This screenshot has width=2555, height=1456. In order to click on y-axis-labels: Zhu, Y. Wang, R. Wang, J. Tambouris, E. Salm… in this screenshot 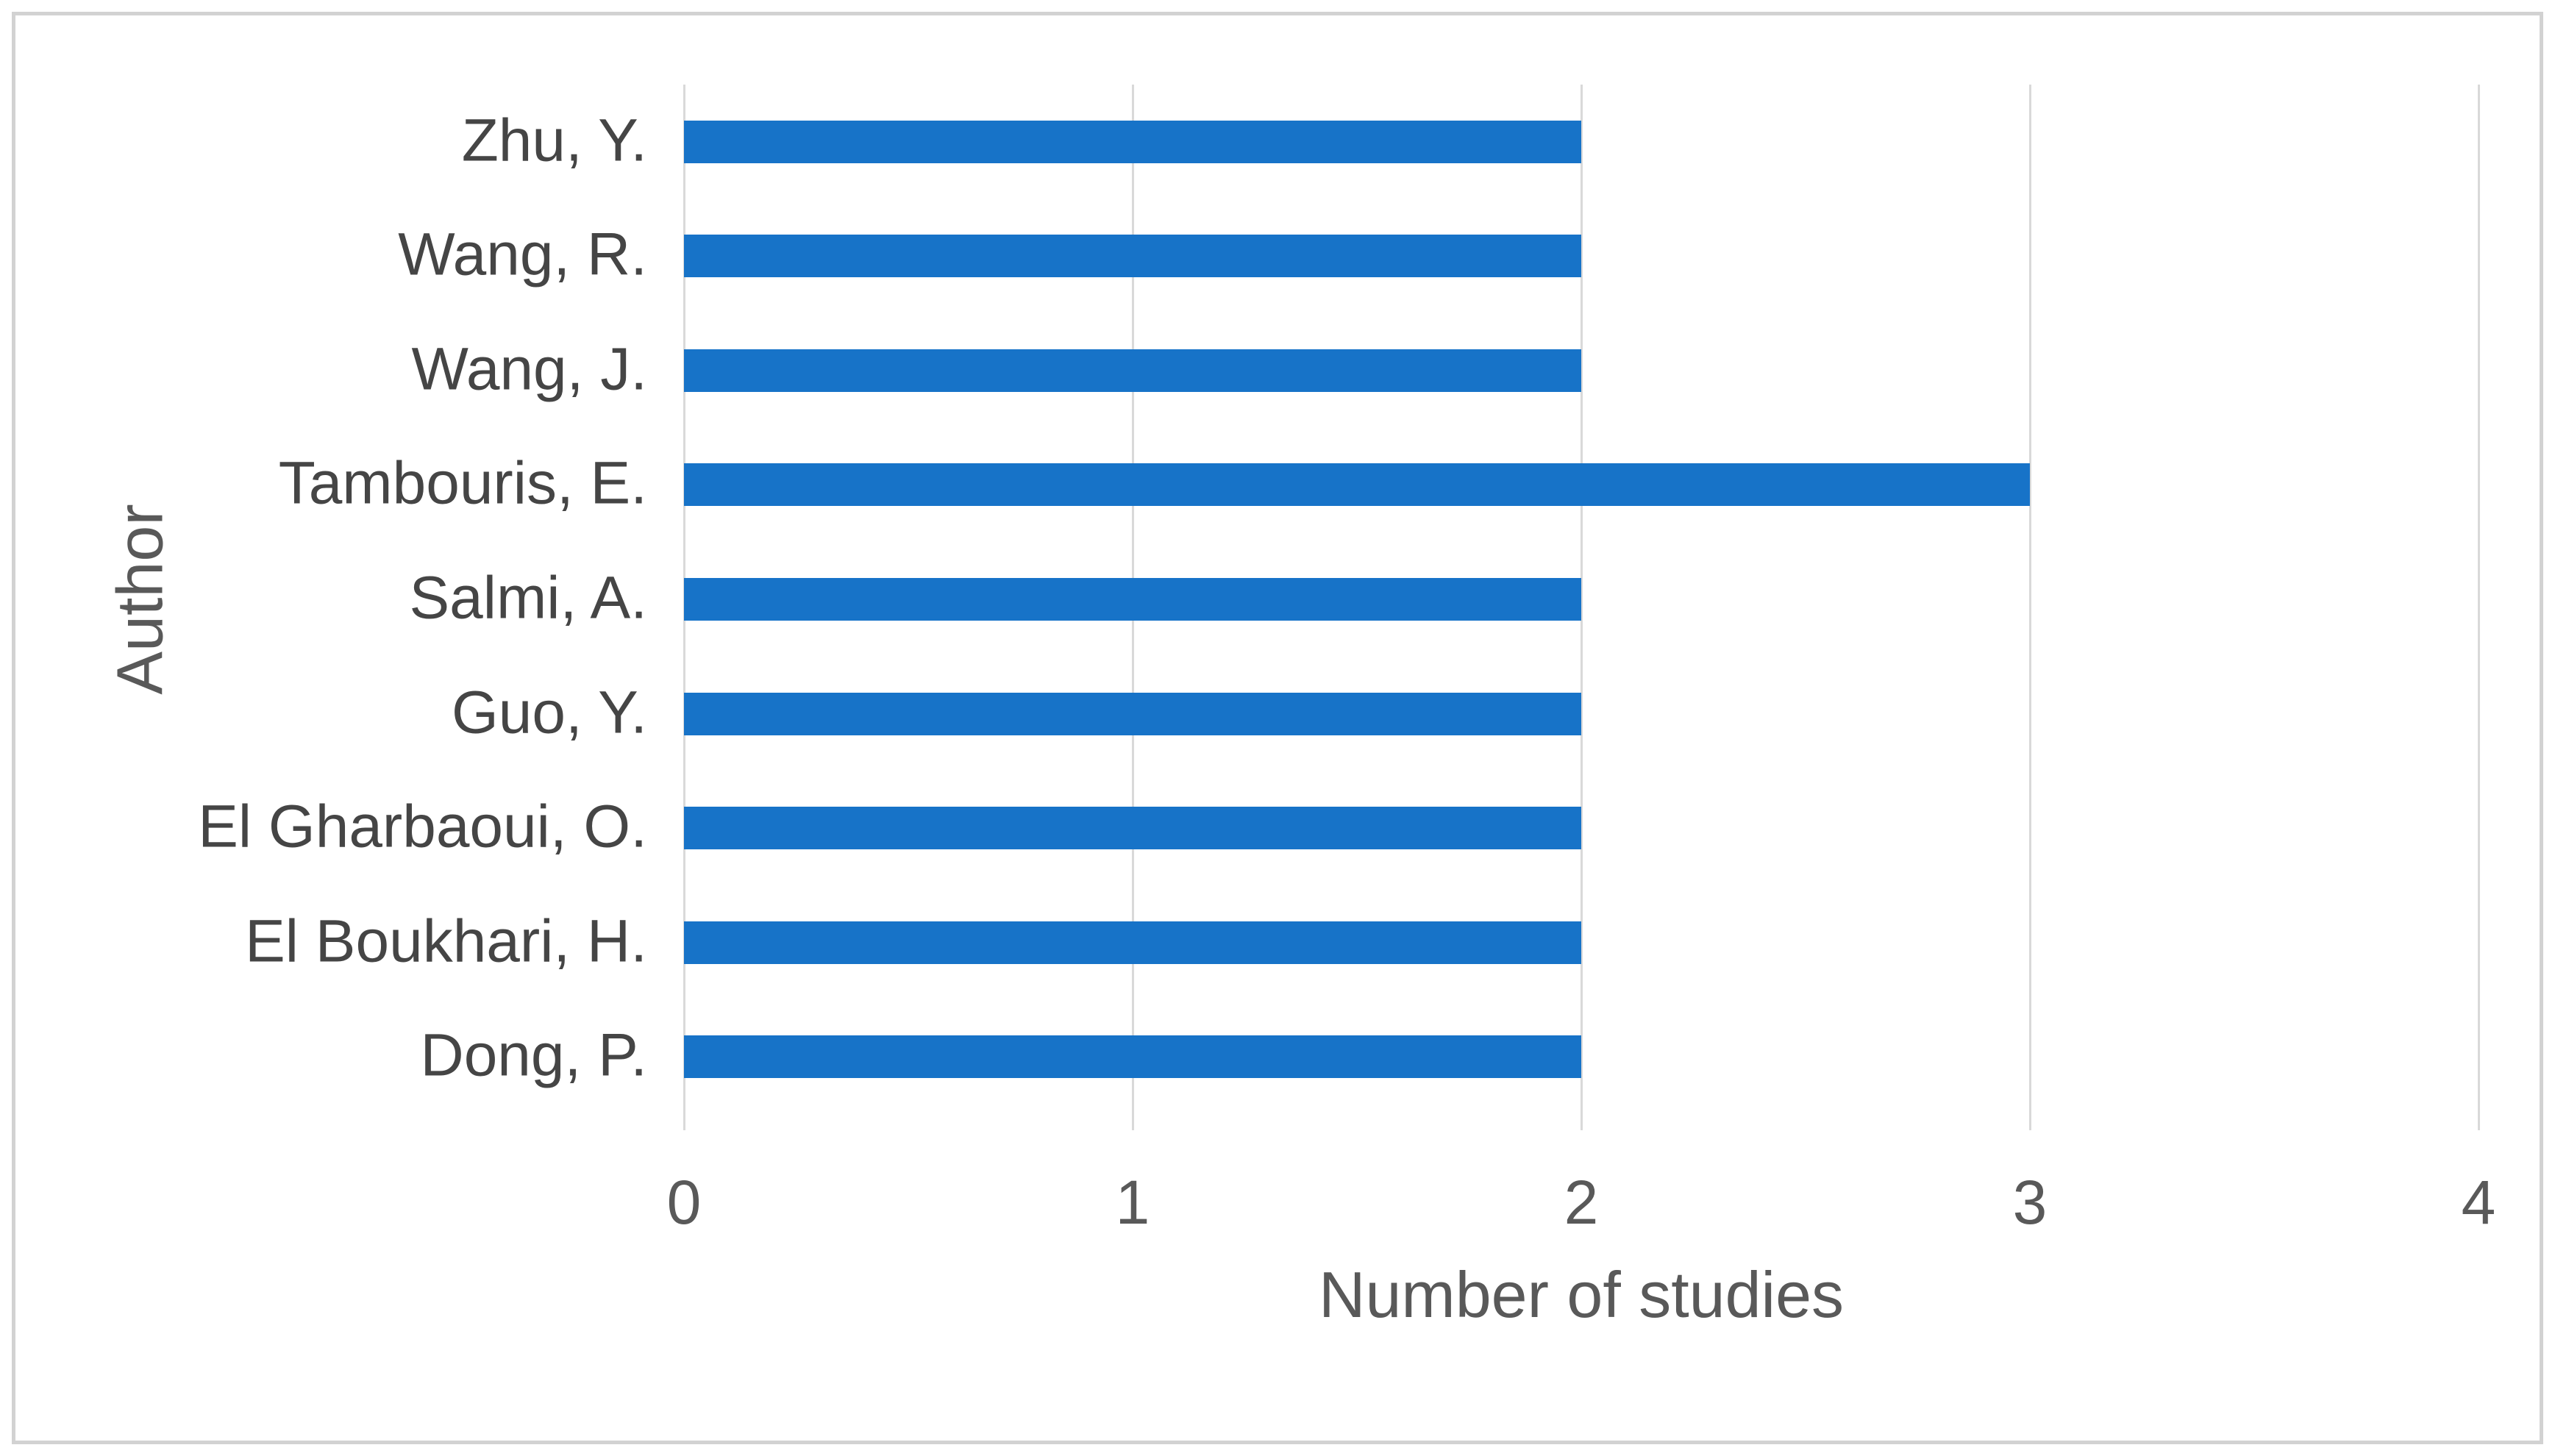, I will do `click(379, 599)`.